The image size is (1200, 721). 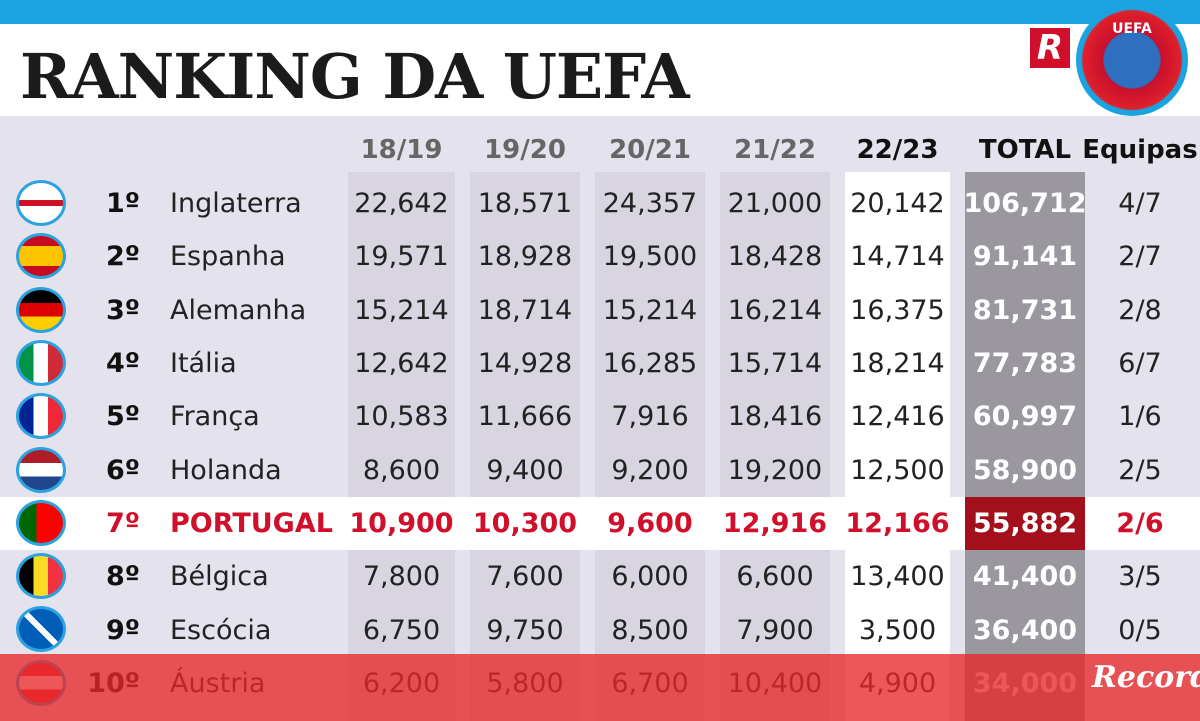 I want to click on cell: 24,357, so click(x=650, y=204).